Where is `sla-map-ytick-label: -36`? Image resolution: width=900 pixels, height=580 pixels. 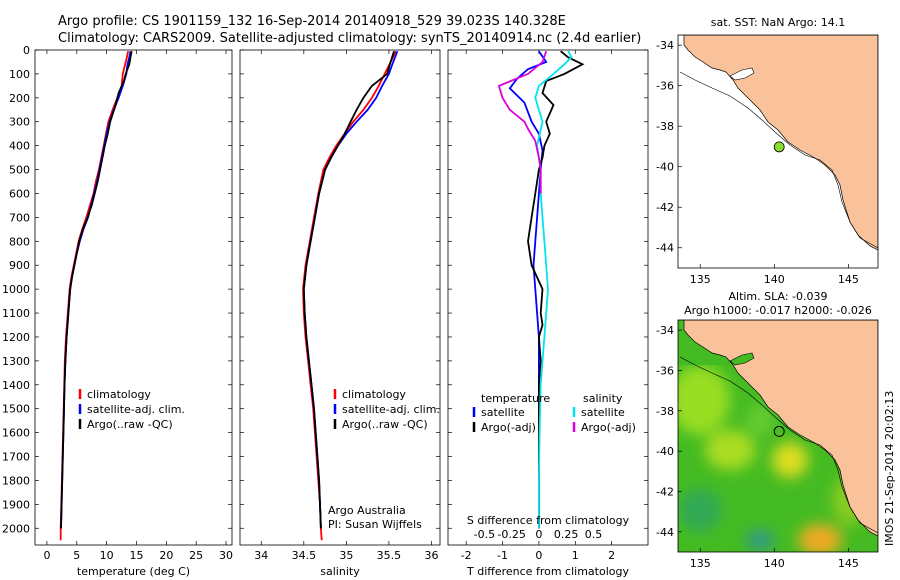 sla-map-ytick-label: -36 is located at coordinates (665, 370).